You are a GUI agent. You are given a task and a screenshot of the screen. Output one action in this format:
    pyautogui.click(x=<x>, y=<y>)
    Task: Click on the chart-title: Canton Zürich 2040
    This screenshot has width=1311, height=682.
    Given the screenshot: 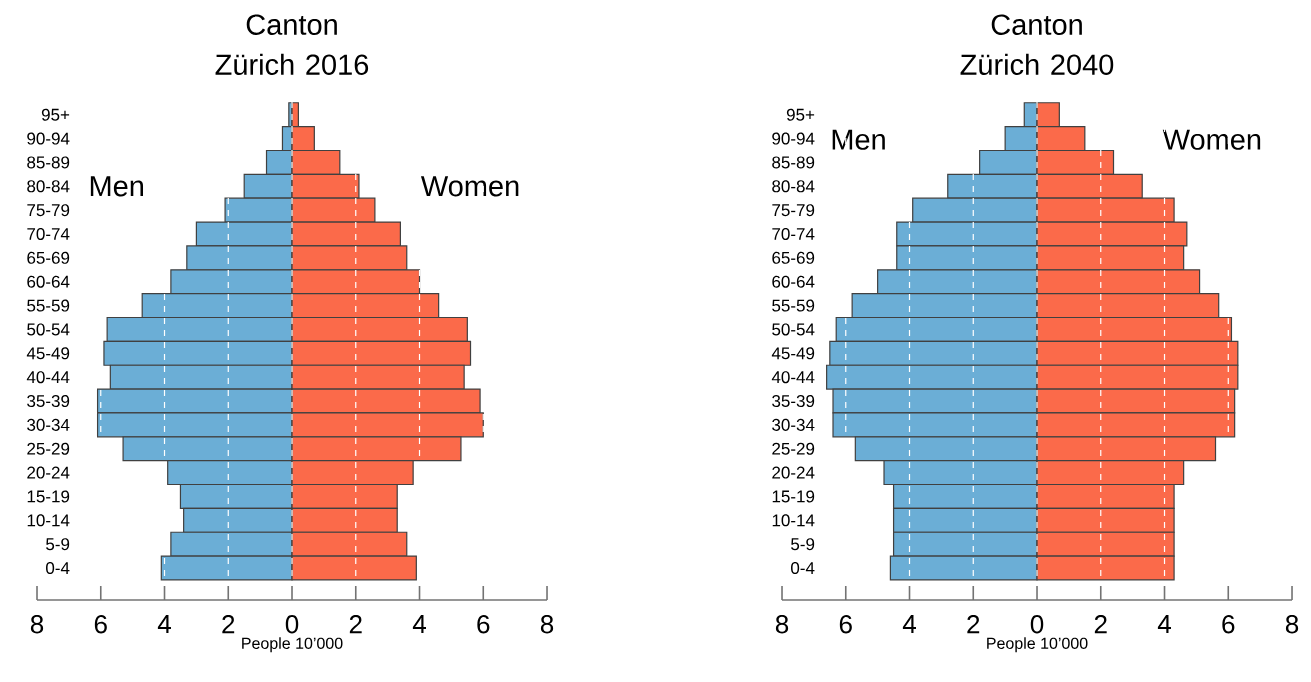 What is the action you would take?
    pyautogui.click(x=1037, y=44)
    